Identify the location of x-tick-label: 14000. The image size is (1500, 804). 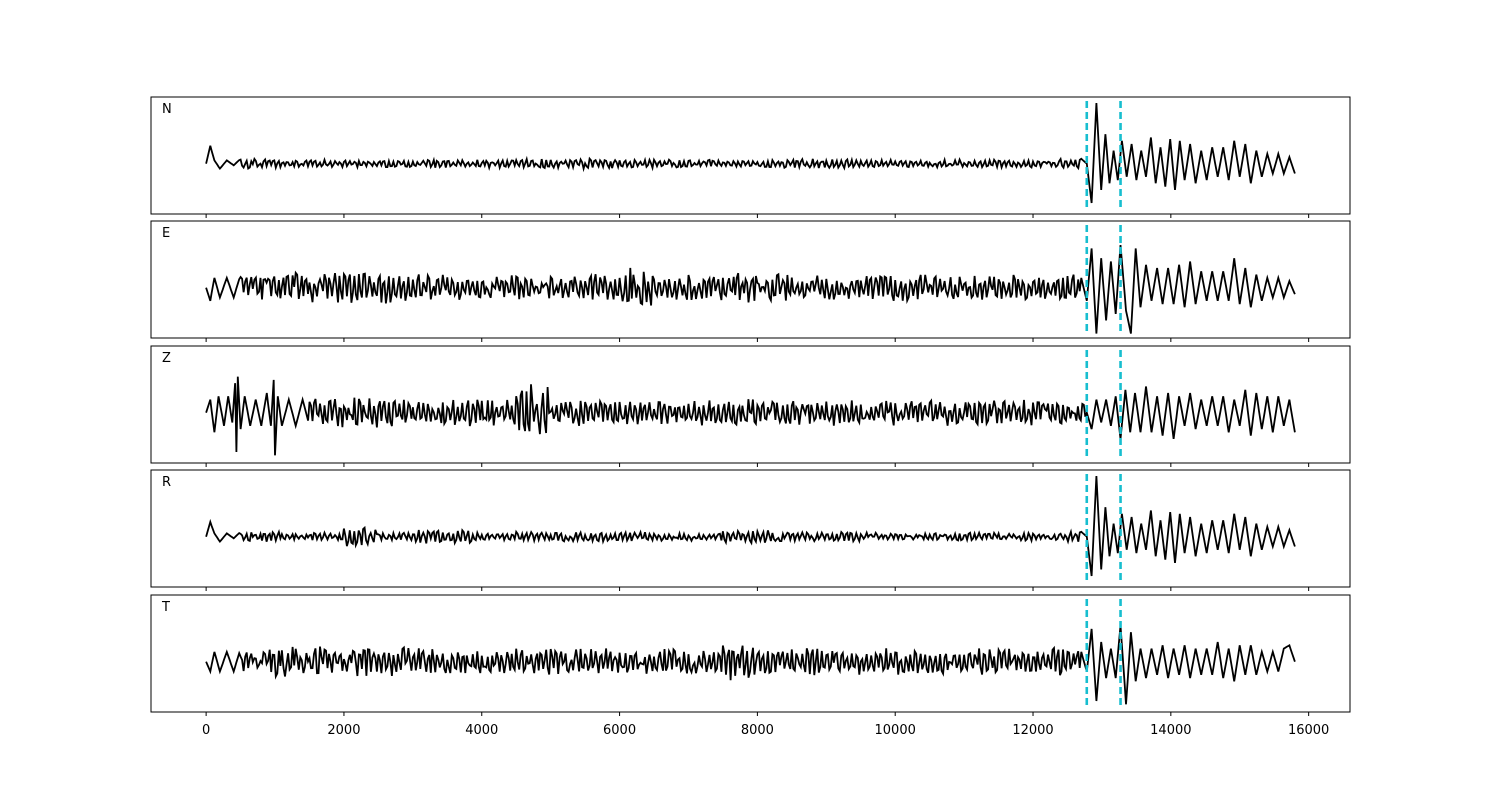
(1170, 730).